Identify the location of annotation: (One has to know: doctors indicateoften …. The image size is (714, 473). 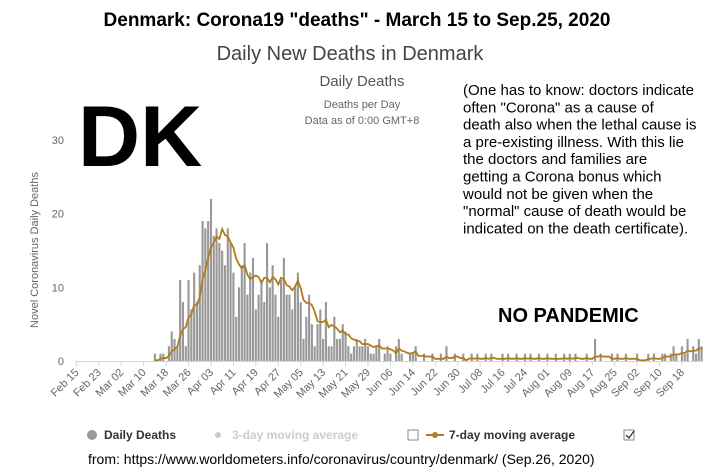
(579, 159).